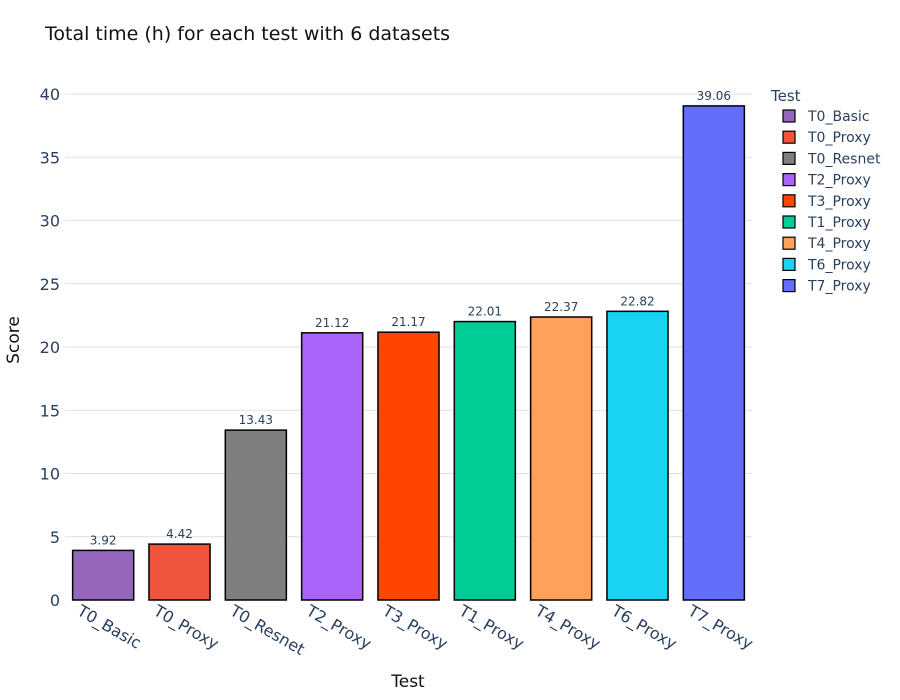 The image size is (900, 700). What do you see at coordinates (839, 287) in the screenshot?
I see `legend-label: T7_Proxy` at bounding box center [839, 287].